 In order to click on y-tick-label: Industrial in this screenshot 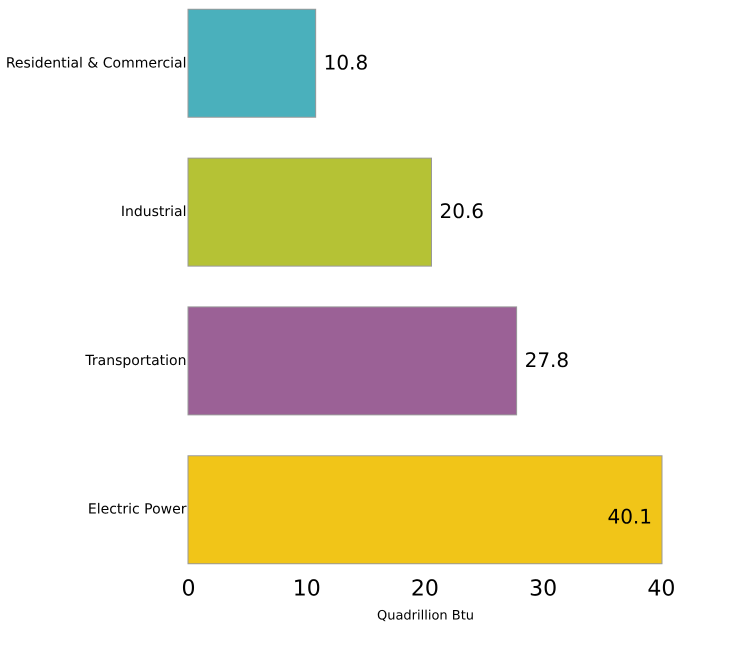, I will do `click(153, 212)`.